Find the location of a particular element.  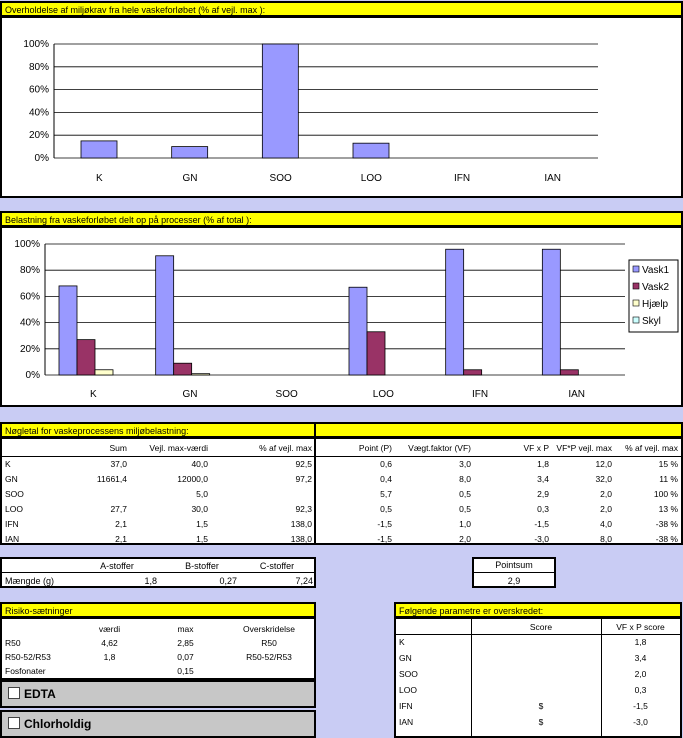

pointsum-value: 2,9 is located at coordinates (514, 581).